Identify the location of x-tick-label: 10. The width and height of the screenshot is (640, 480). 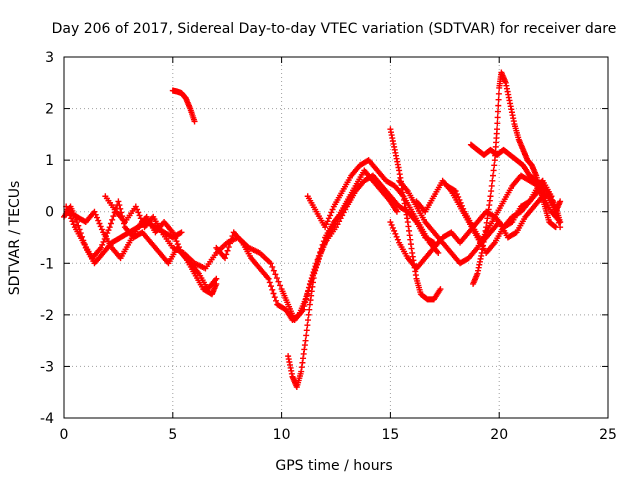
(282, 435).